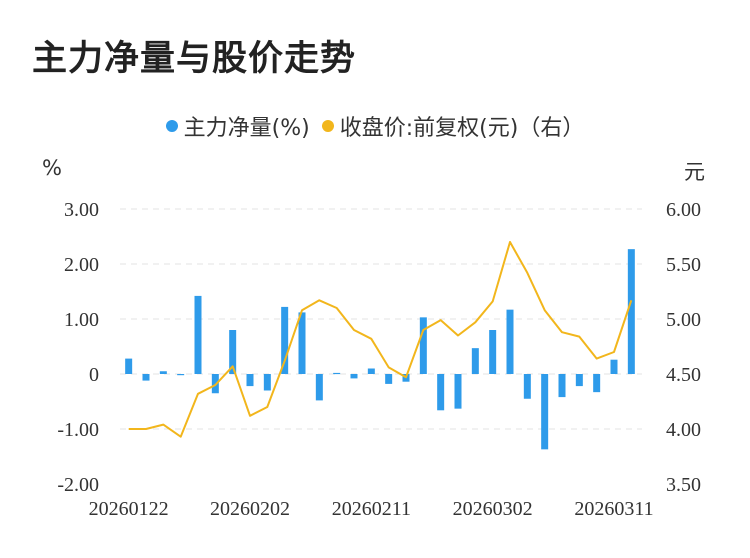 The width and height of the screenshot is (750, 558). Describe the element at coordinates (78, 485) in the screenshot. I see `y-left-tick-label: -2.00` at that location.